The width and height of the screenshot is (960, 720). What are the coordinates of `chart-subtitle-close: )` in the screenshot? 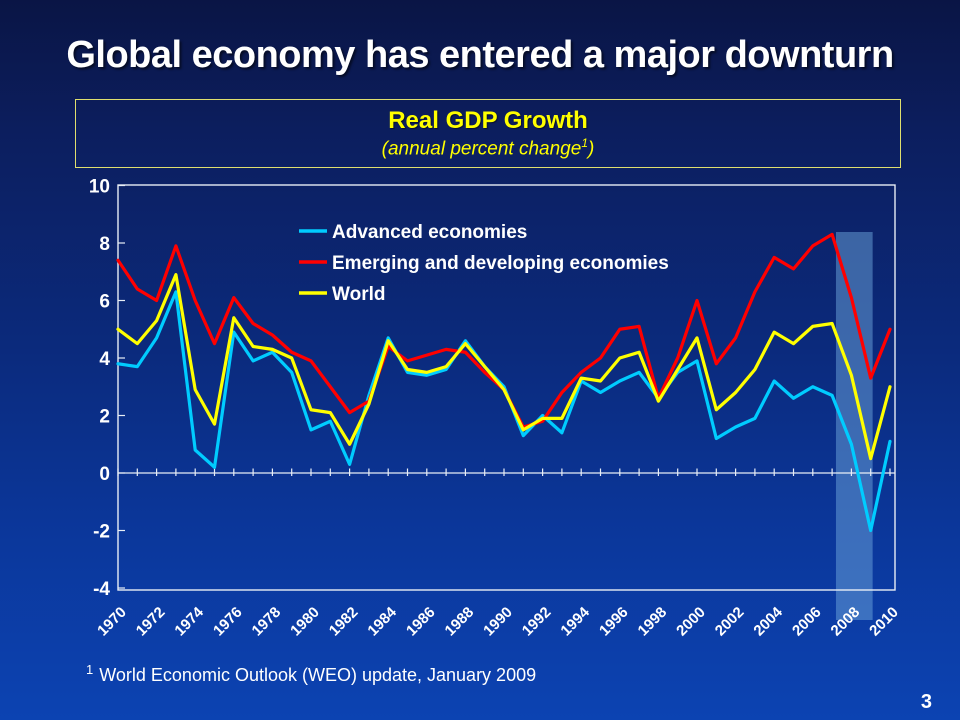 It's located at (591, 149).